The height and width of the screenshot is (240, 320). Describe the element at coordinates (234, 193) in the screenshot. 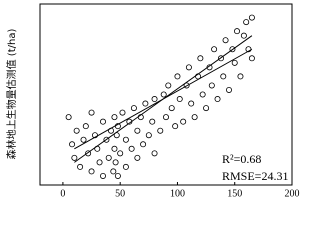

I see `x-tick-label: 150` at that location.